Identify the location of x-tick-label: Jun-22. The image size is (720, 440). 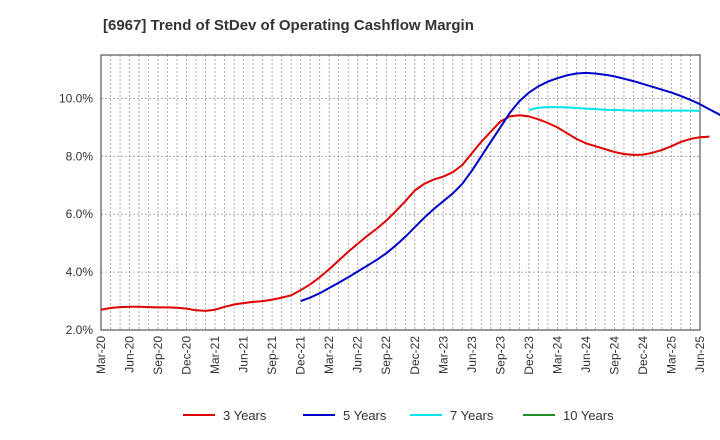
(358, 354).